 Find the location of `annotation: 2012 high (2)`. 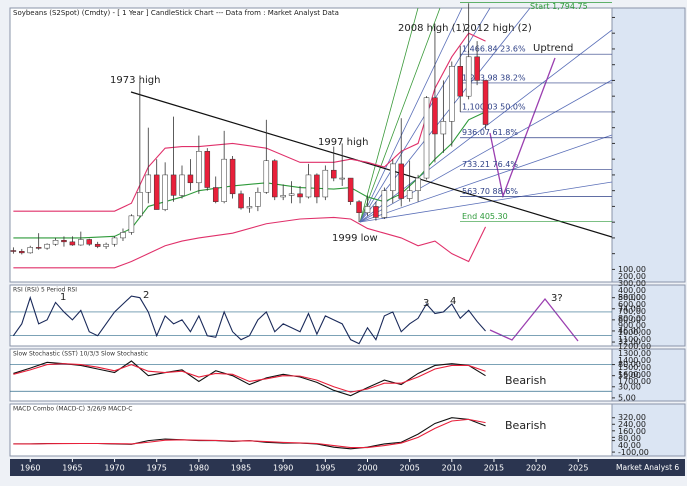

annotation: 2012 high (2) is located at coordinates (498, 28).